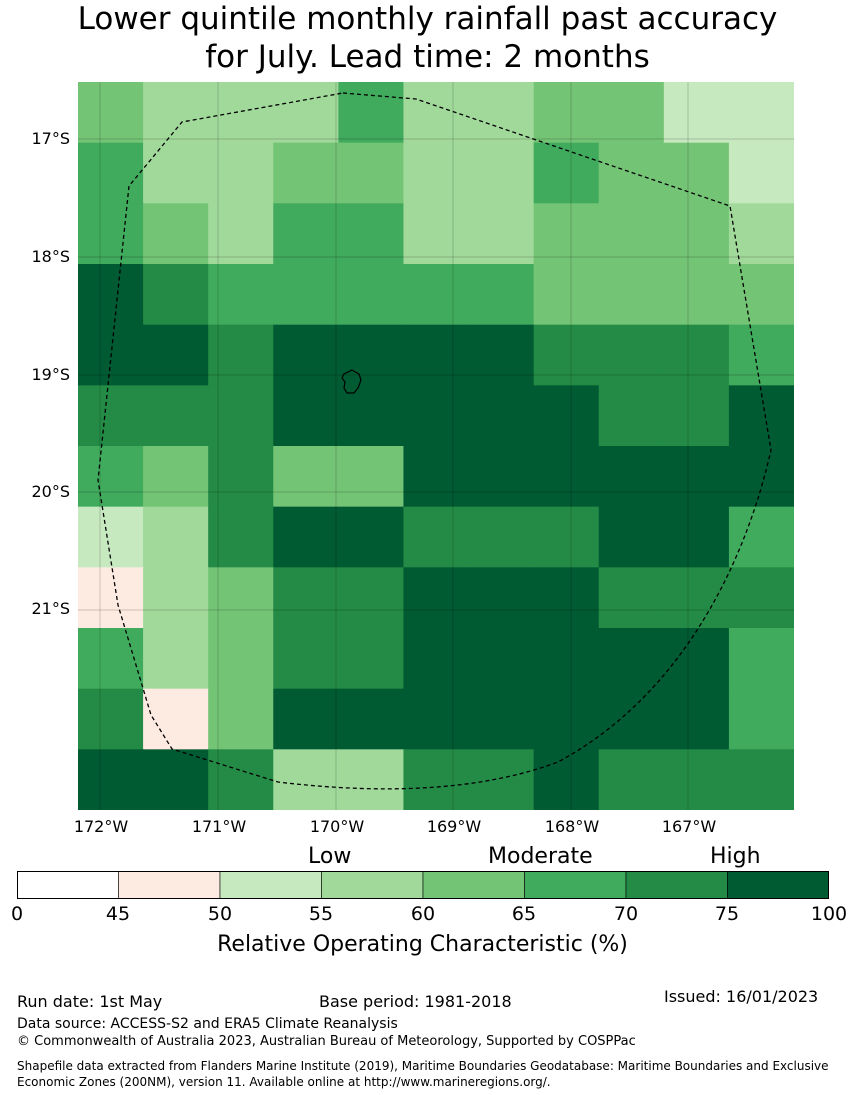 Image resolution: width=855 pixels, height=1095 pixels. What do you see at coordinates (829, 914) in the screenshot?
I see `colorbar-tick-100: 100` at bounding box center [829, 914].